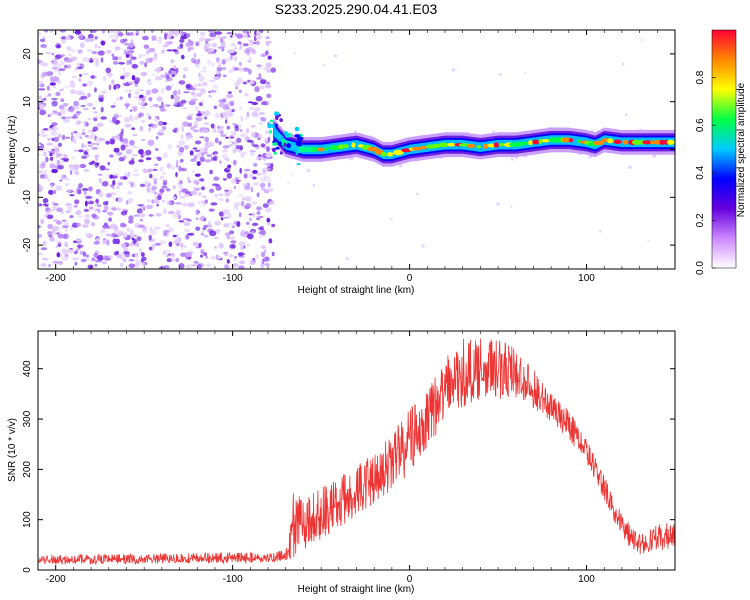 The width and height of the screenshot is (750, 600). What do you see at coordinates (27, 244) in the screenshot?
I see `spectrogram-y-tick-label: -20` at bounding box center [27, 244].